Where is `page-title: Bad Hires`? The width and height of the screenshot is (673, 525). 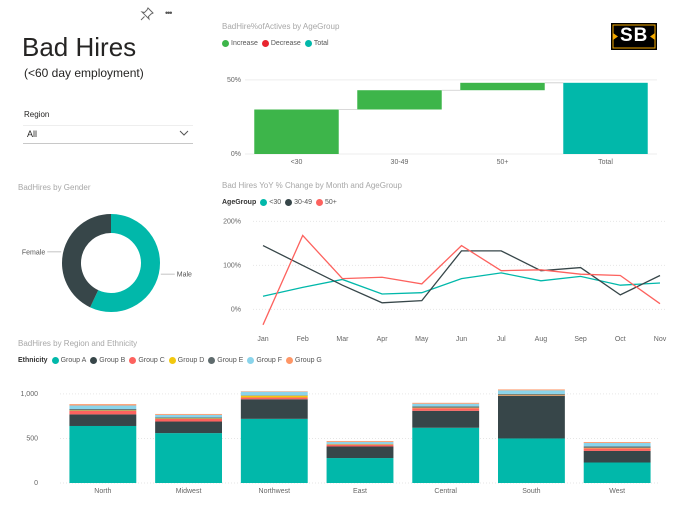
page-title: Bad Hires is located at coordinates (79, 47).